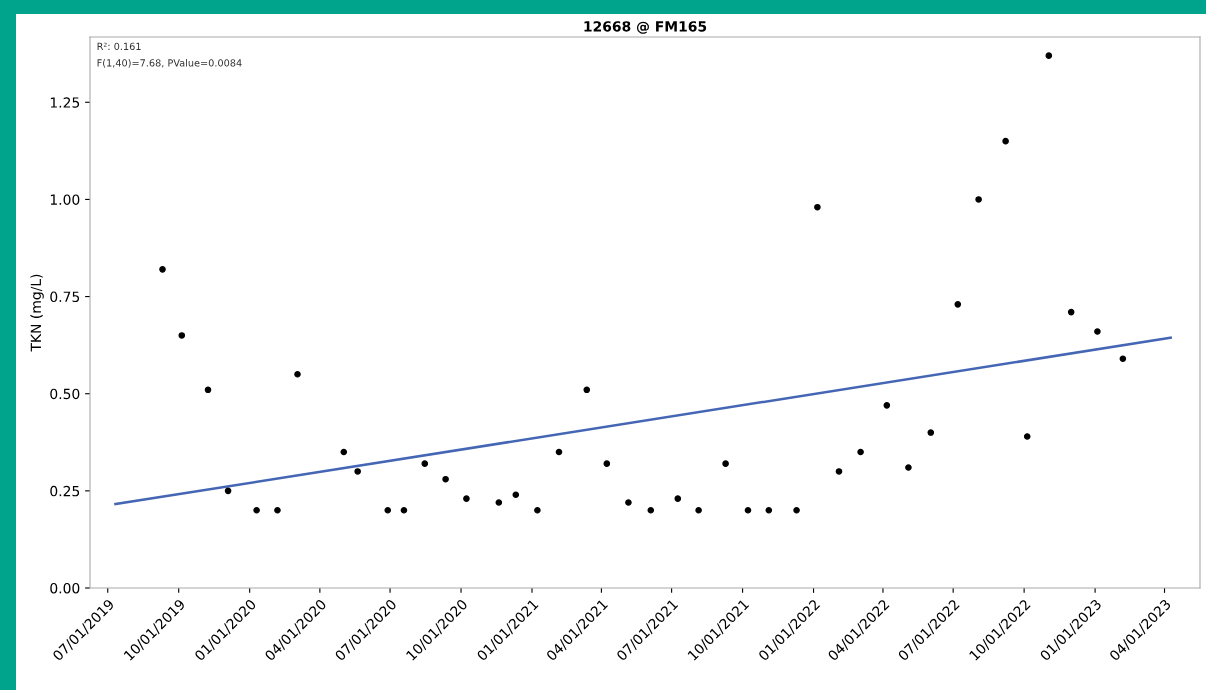 The image size is (1206, 690). What do you see at coordinates (169, 63) in the screenshot?
I see `annotation: F(1,40)=7.68, PValue=0.0084` at bounding box center [169, 63].